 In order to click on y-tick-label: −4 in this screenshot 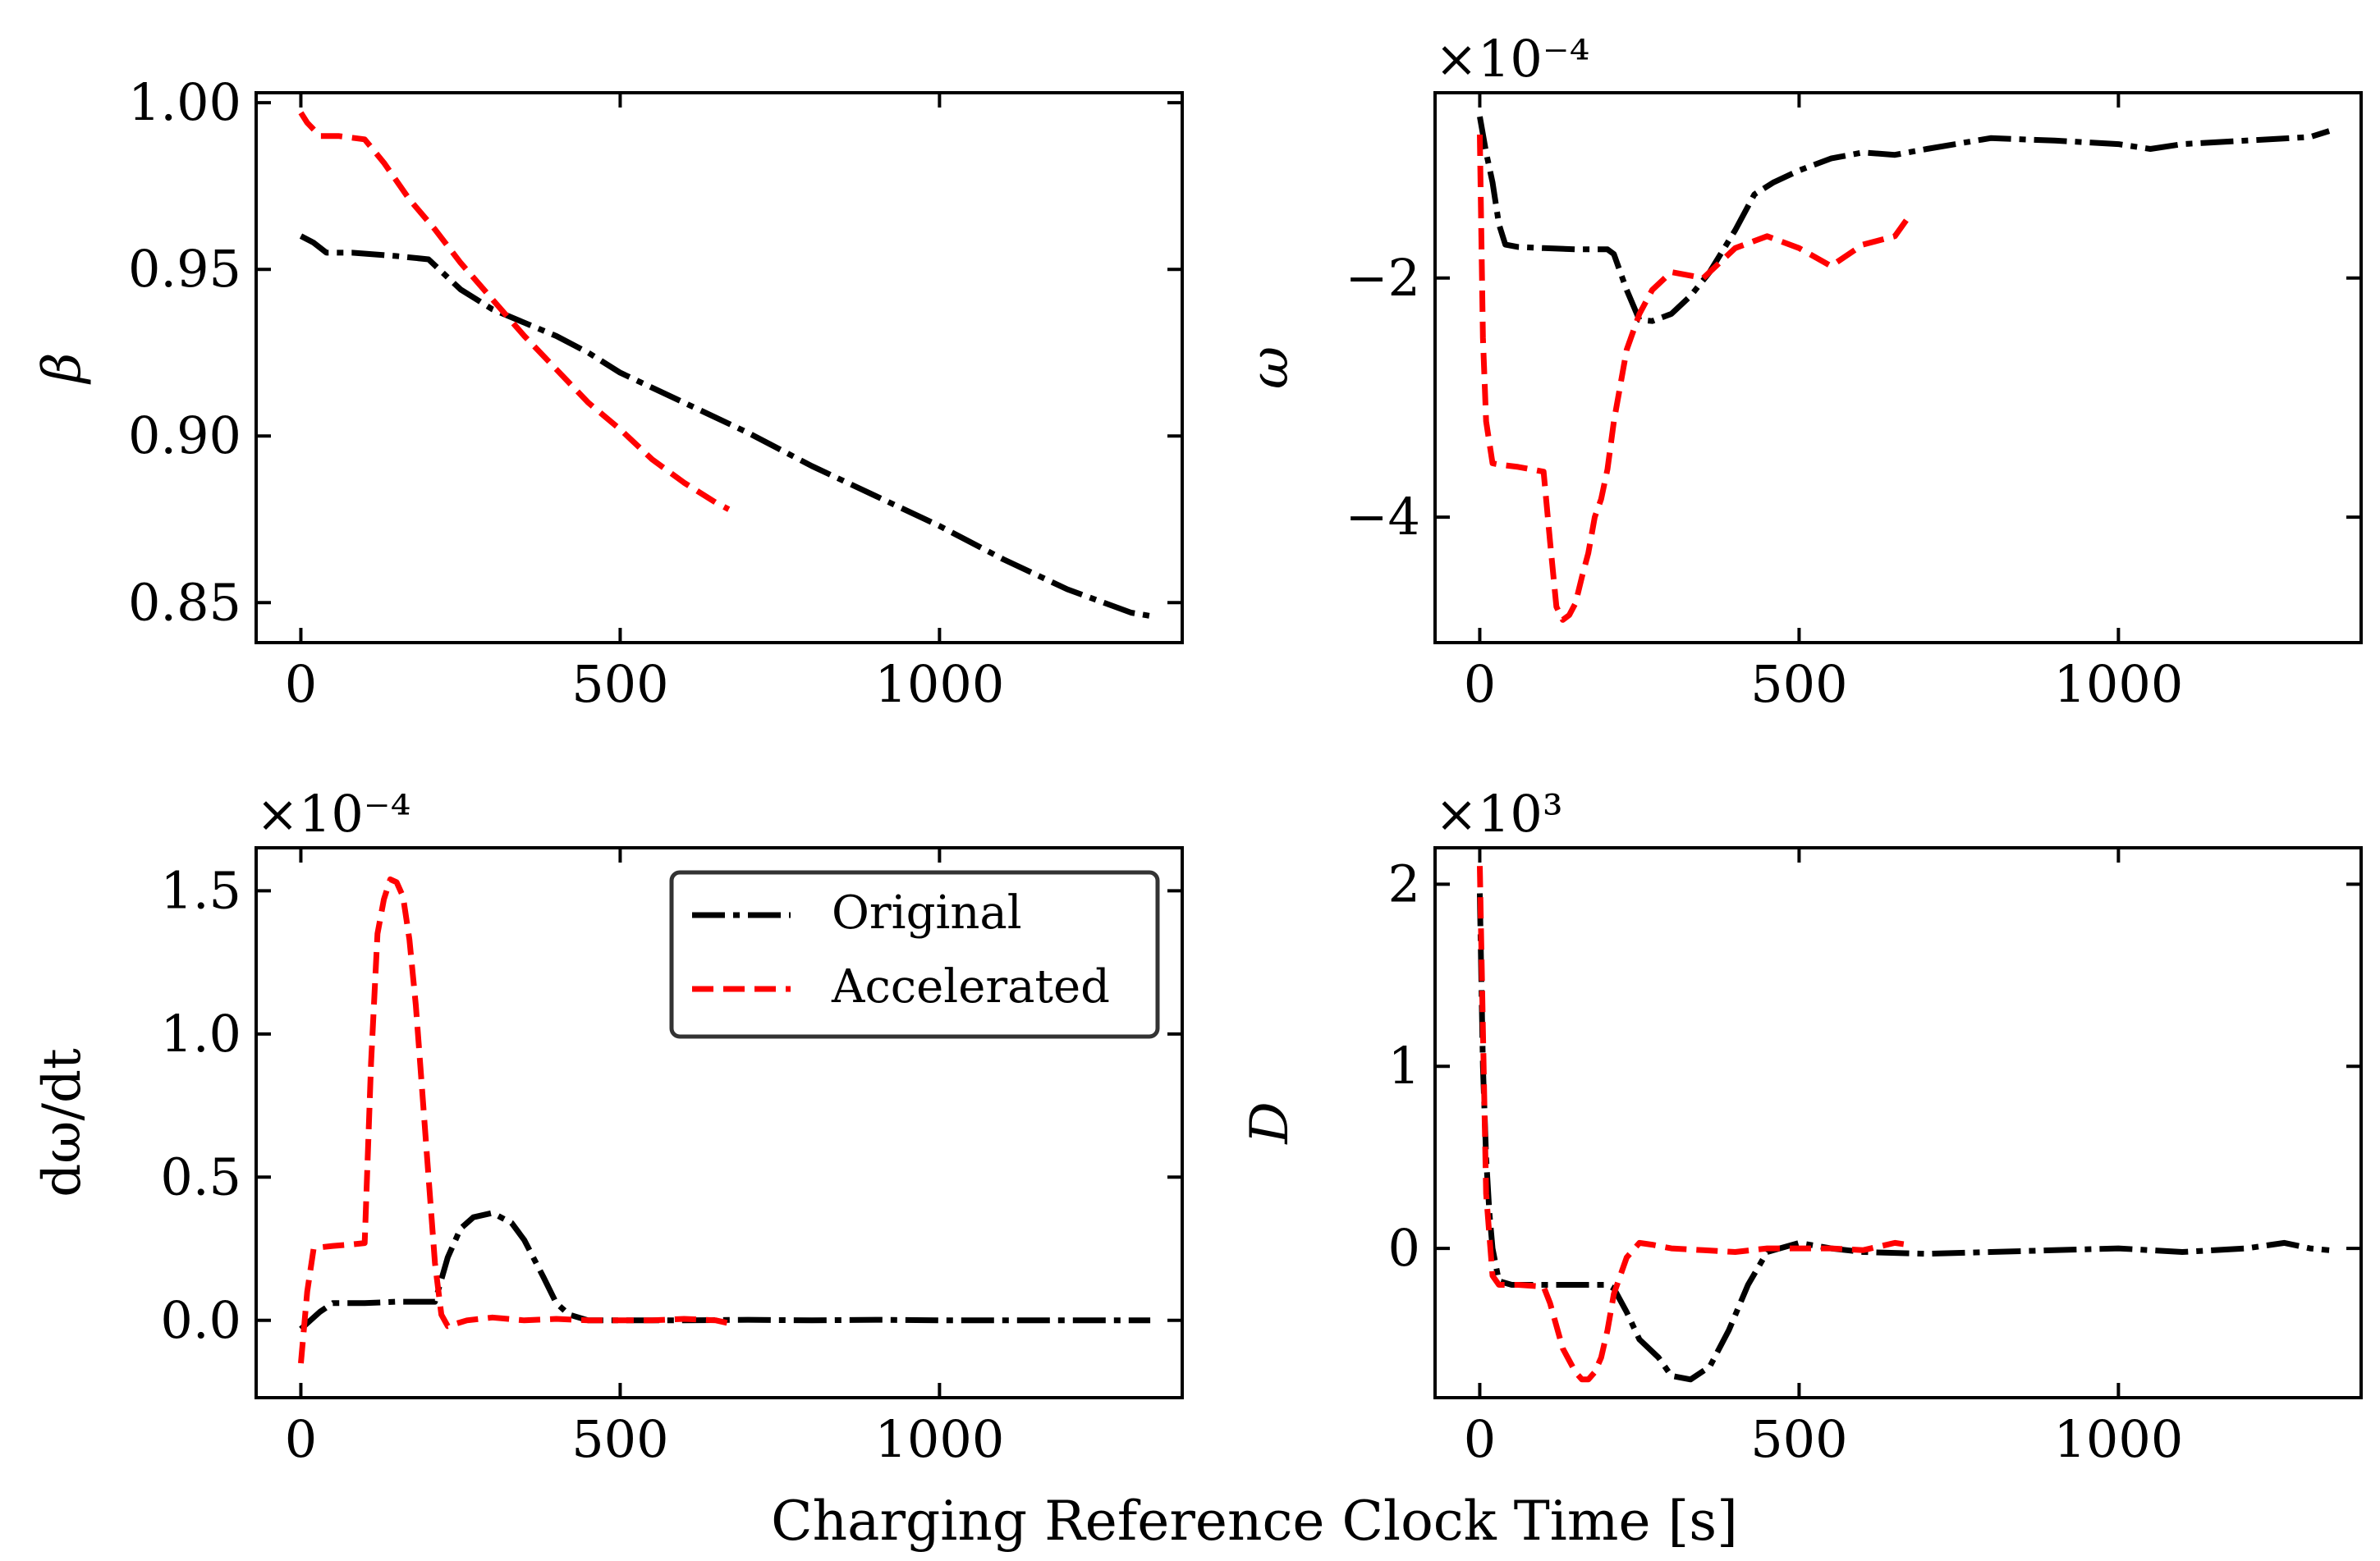, I will do `click(1383, 517)`.